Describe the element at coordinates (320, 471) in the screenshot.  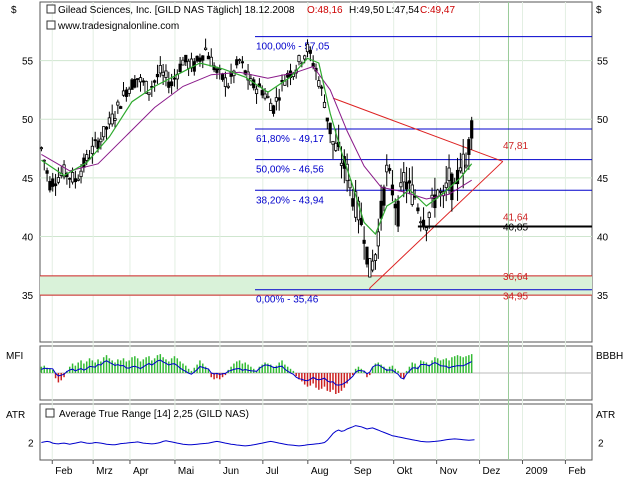
I see `month-tick-label: Aug` at that location.